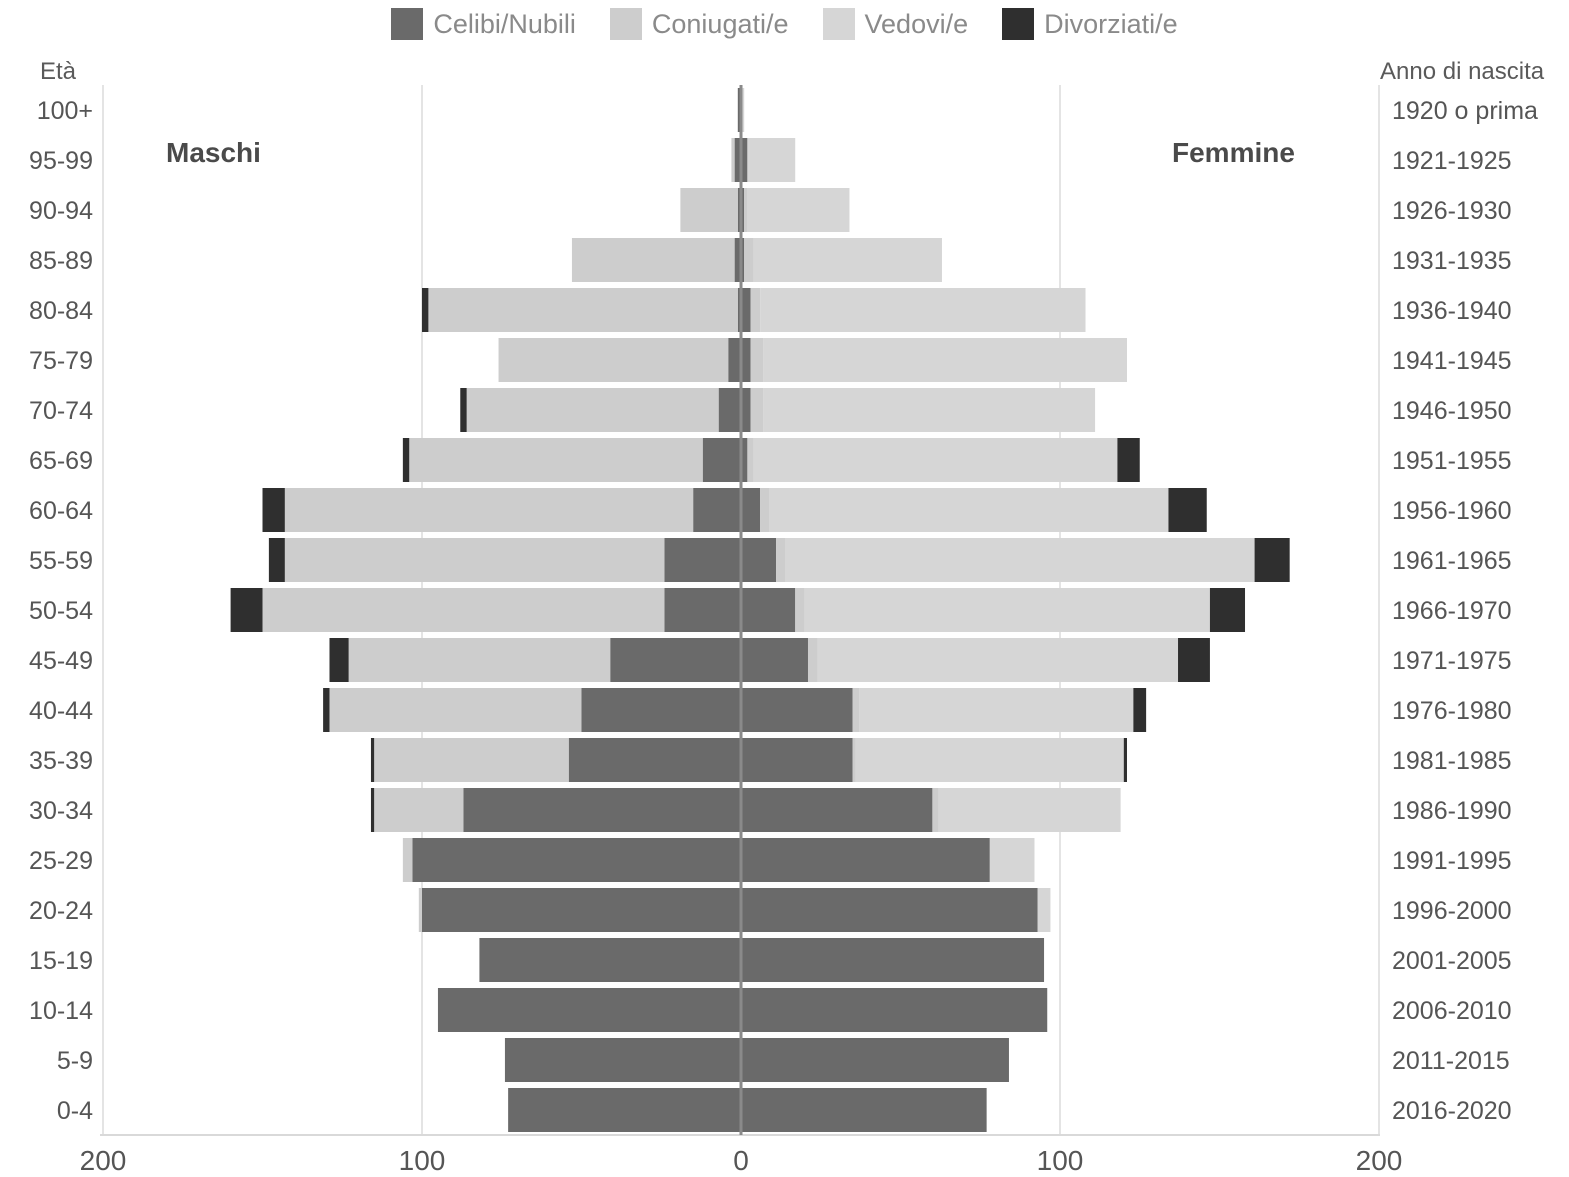 This screenshot has height=1177, width=1569. Describe the element at coordinates (1452, 961) in the screenshot. I see `birth-year-label: 2001-2005` at that location.